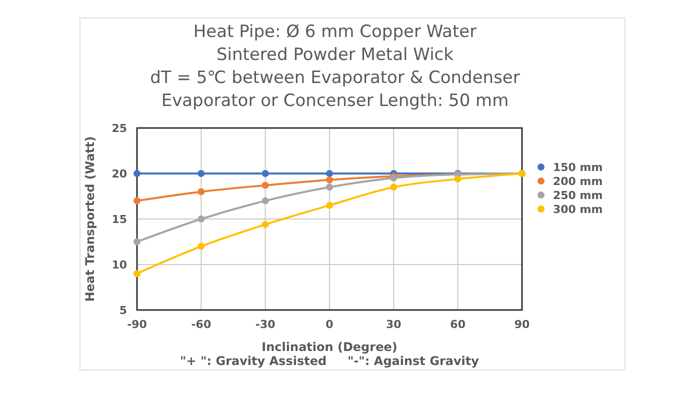 The image size is (697, 395). I want to click on legend-label: 150 mm, so click(578, 167).